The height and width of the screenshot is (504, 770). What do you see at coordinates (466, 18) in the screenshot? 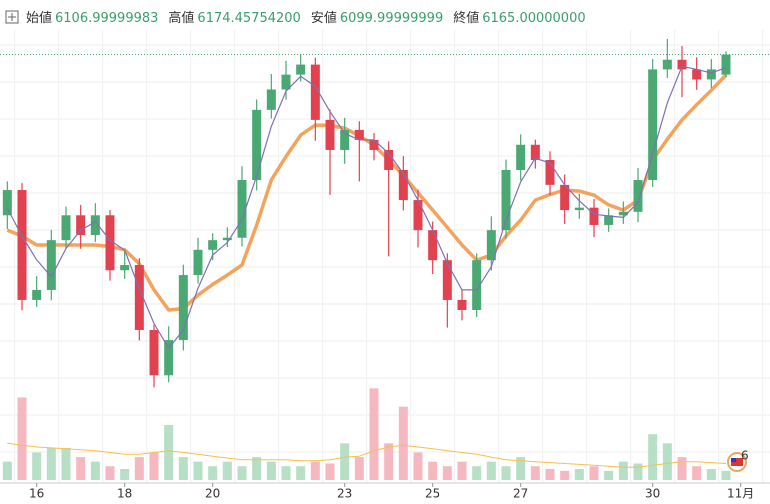
I see `ohlc-label: 終値` at bounding box center [466, 18].